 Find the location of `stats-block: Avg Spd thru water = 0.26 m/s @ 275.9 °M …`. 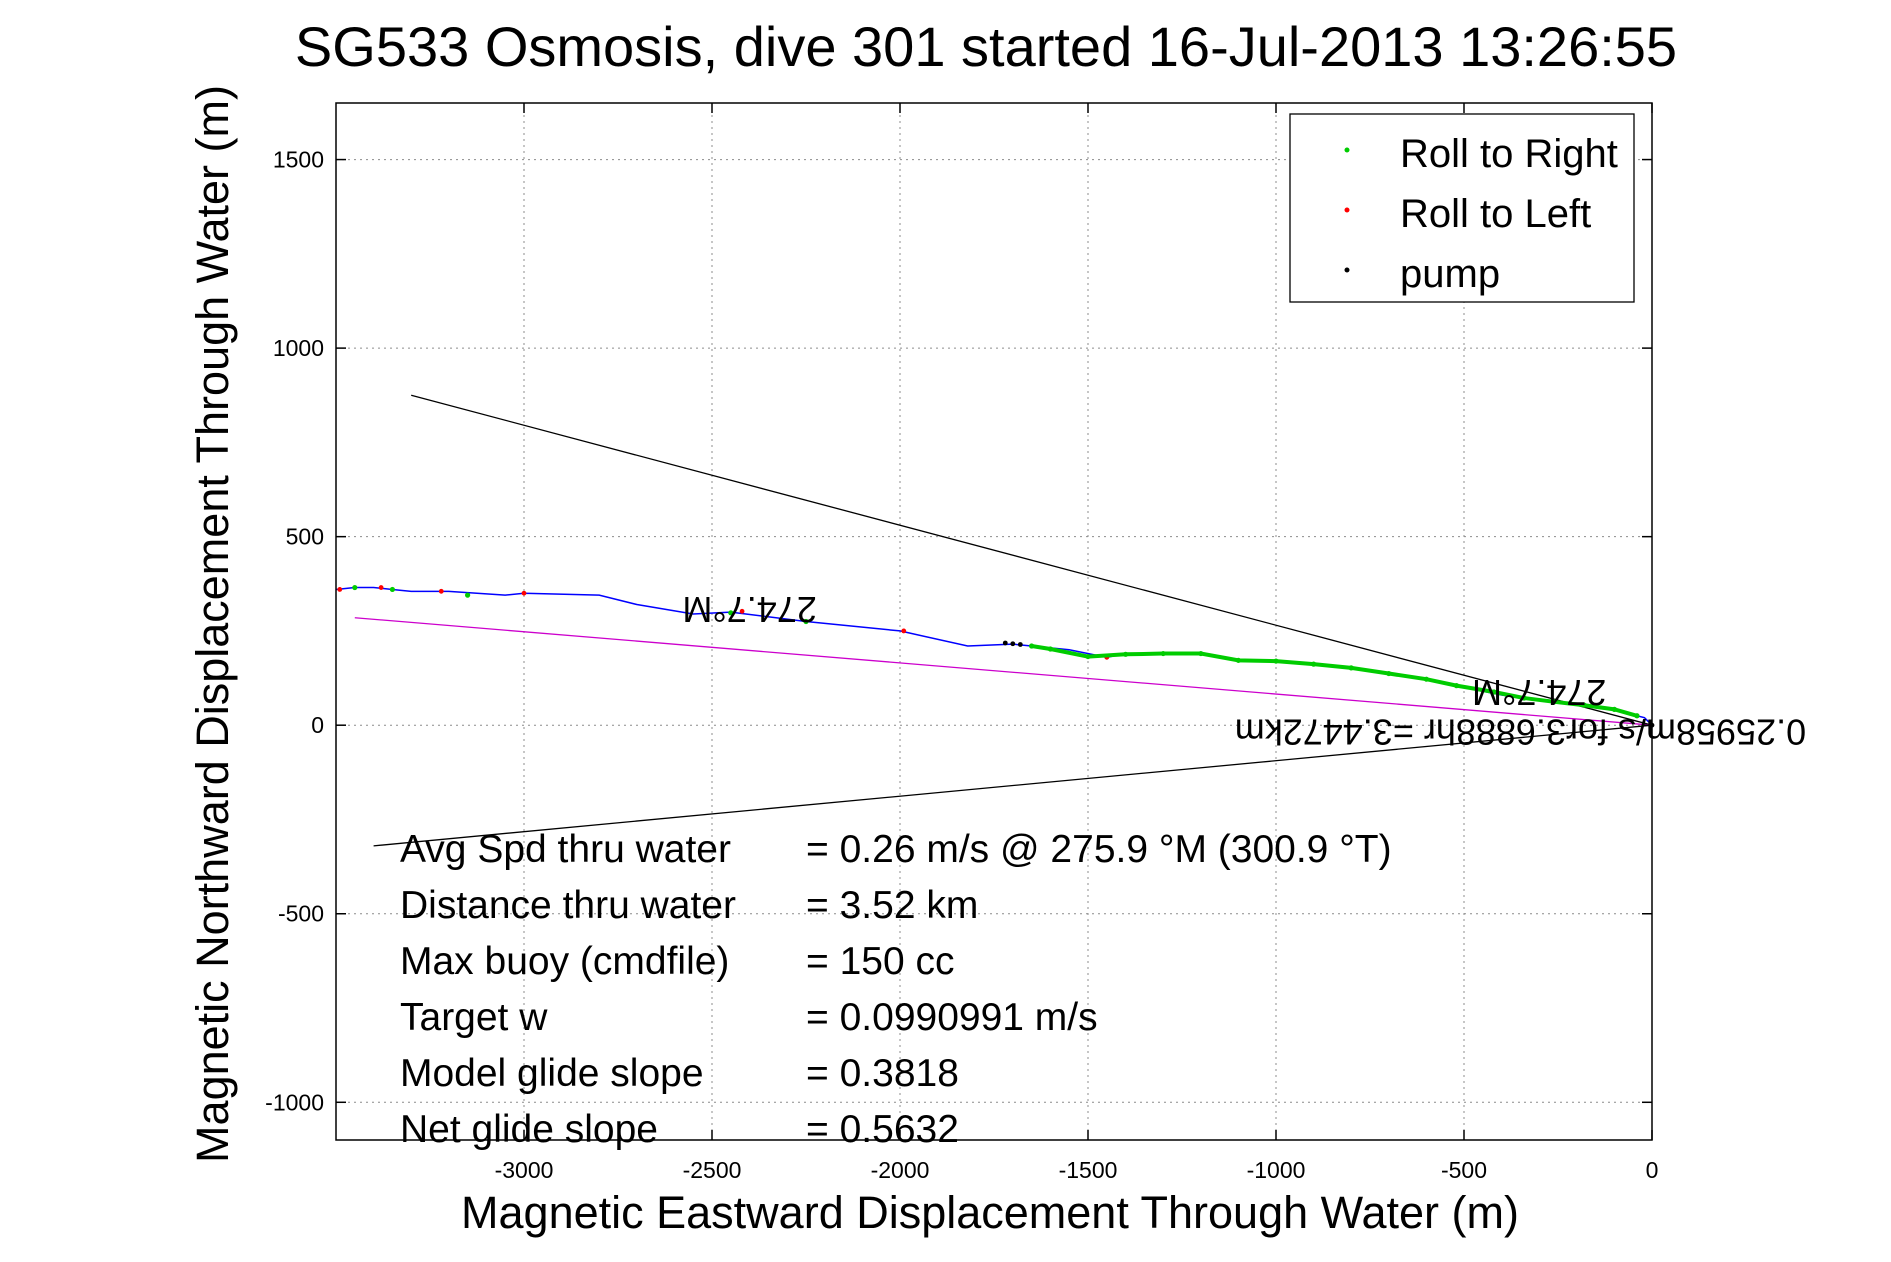

stats-block: Avg Spd thru water = 0.26 m/s @ 275.9 °M … is located at coordinates (896, 989).